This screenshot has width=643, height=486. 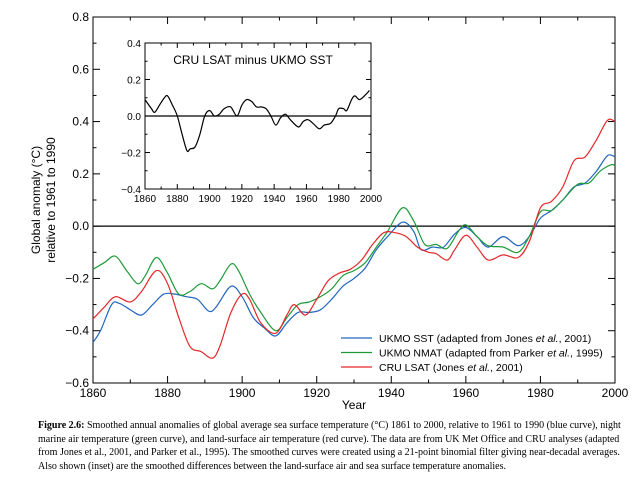 I want to click on caption-label: Figure 2.6:, so click(x=61, y=425).